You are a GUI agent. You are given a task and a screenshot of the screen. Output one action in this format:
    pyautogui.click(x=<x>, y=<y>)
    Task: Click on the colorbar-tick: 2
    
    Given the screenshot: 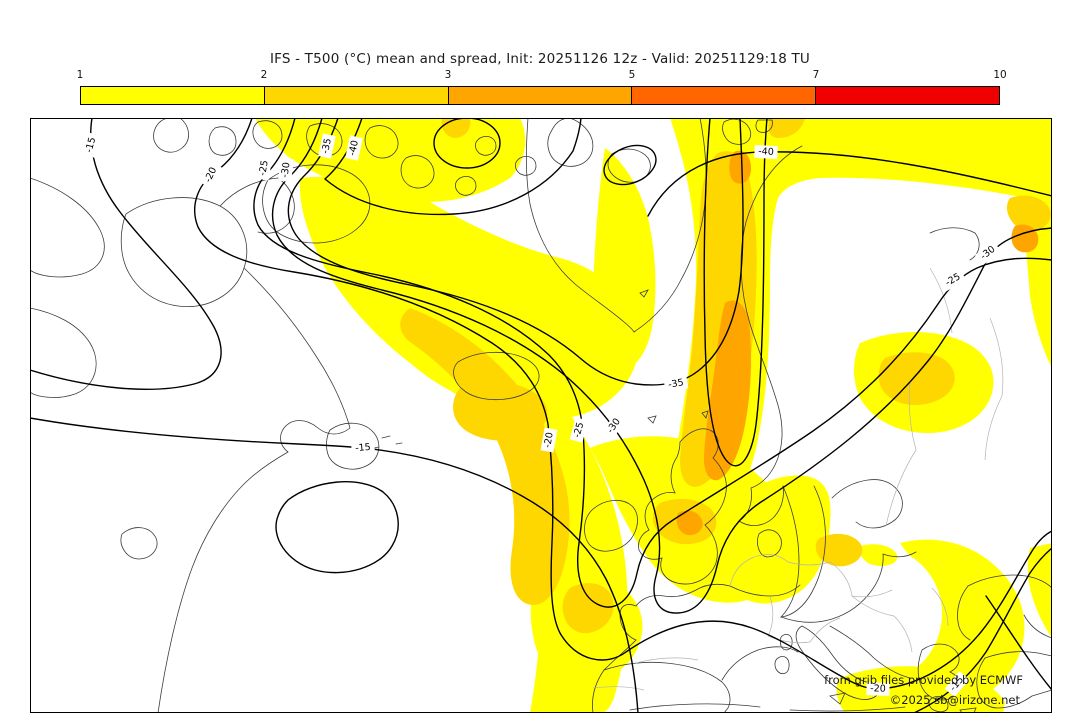 What is the action you would take?
    pyautogui.click(x=264, y=75)
    